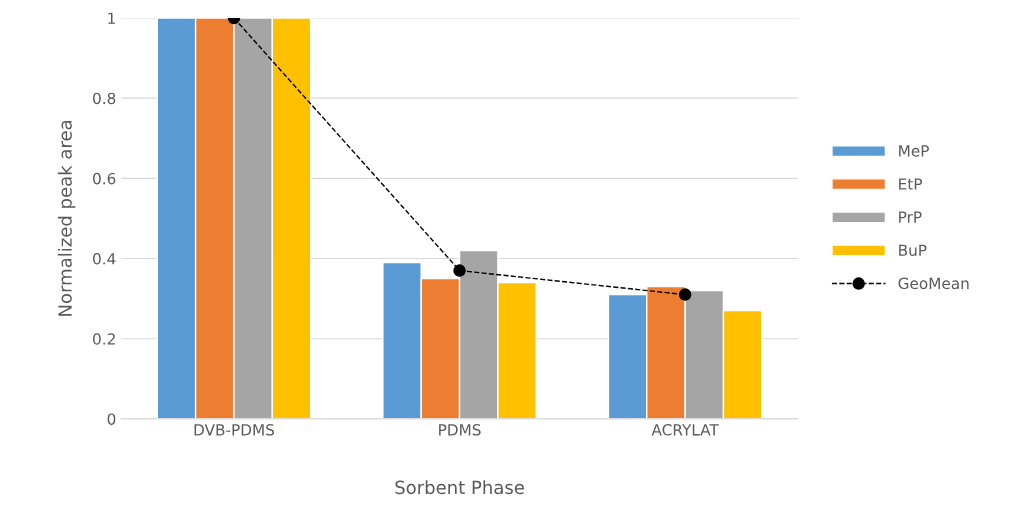  Describe the element at coordinates (685, 430) in the screenshot. I see `x-tick-label: ACRYLAT` at that location.